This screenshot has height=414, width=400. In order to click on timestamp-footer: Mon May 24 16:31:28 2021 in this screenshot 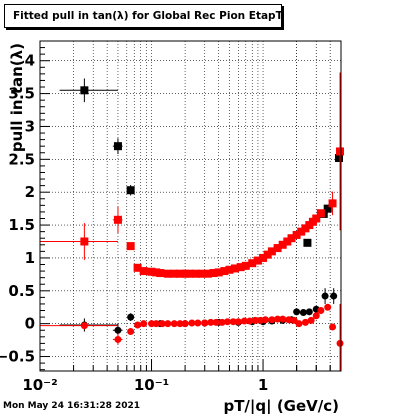, I will do `click(72, 406)`.